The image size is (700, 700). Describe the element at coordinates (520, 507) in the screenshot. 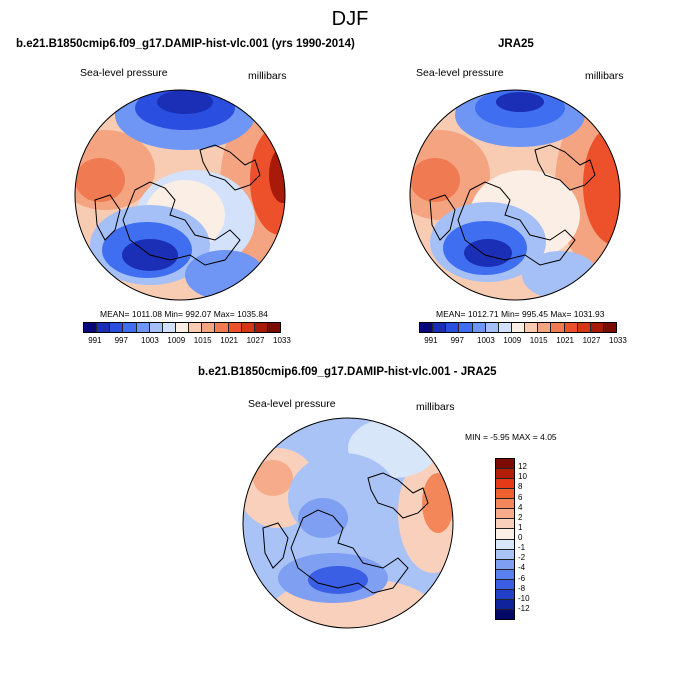

I see `colorbar-tick-label: 4` at that location.